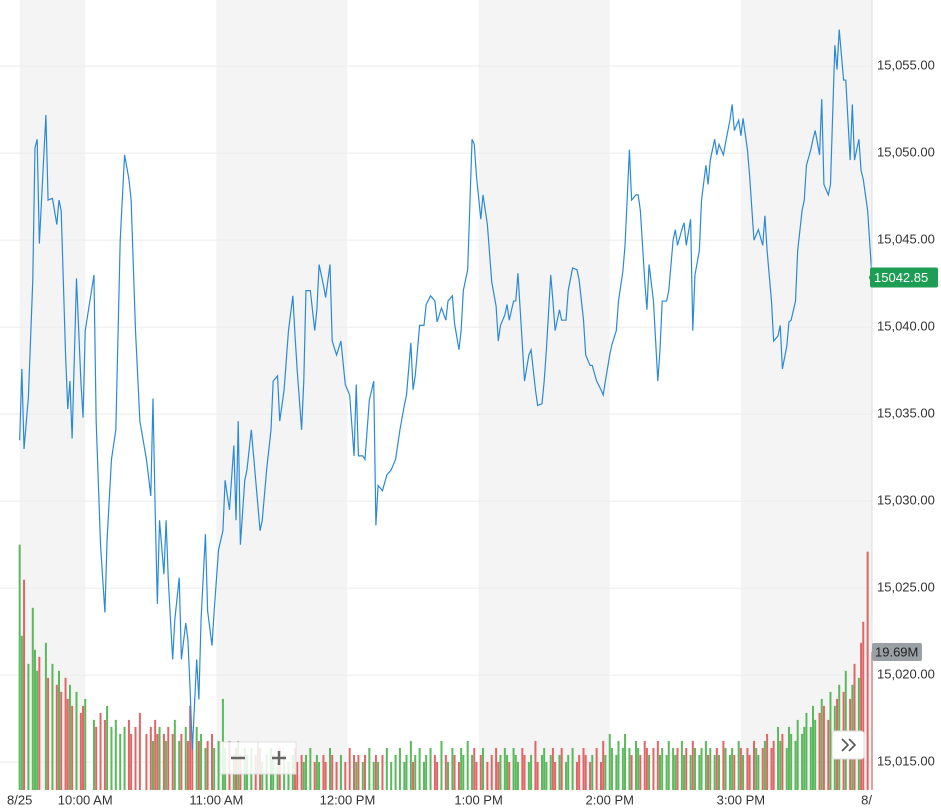 The height and width of the screenshot is (812, 941). I want to click on y-tick-label: 15,045.00, so click(906, 239).